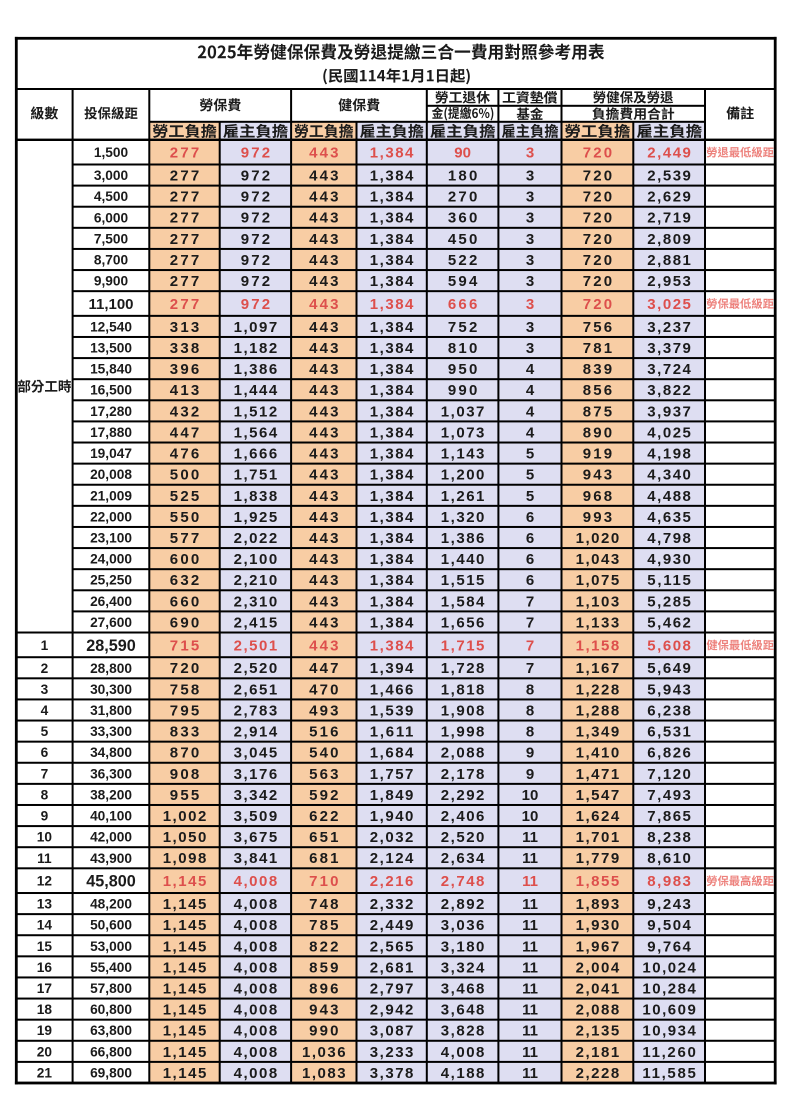 The height and width of the screenshot is (1120, 791). I want to click on svg-text: 758, so click(184, 689).